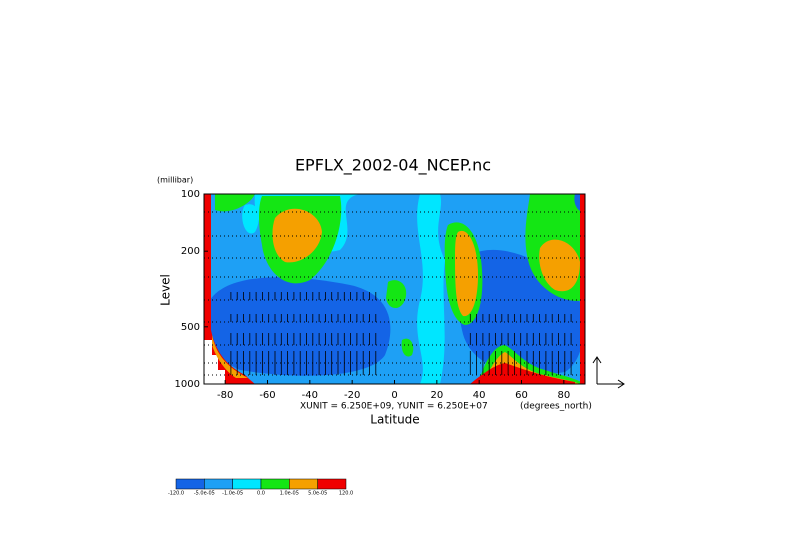 This screenshot has width=789, height=558. What do you see at coordinates (190, 194) in the screenshot?
I see `y-tick-label: 100` at bounding box center [190, 194].